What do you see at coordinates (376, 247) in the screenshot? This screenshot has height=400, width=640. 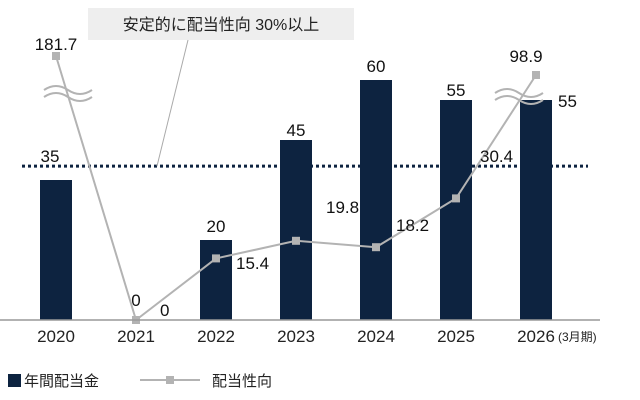 I see `line-marker-2024` at bounding box center [376, 247].